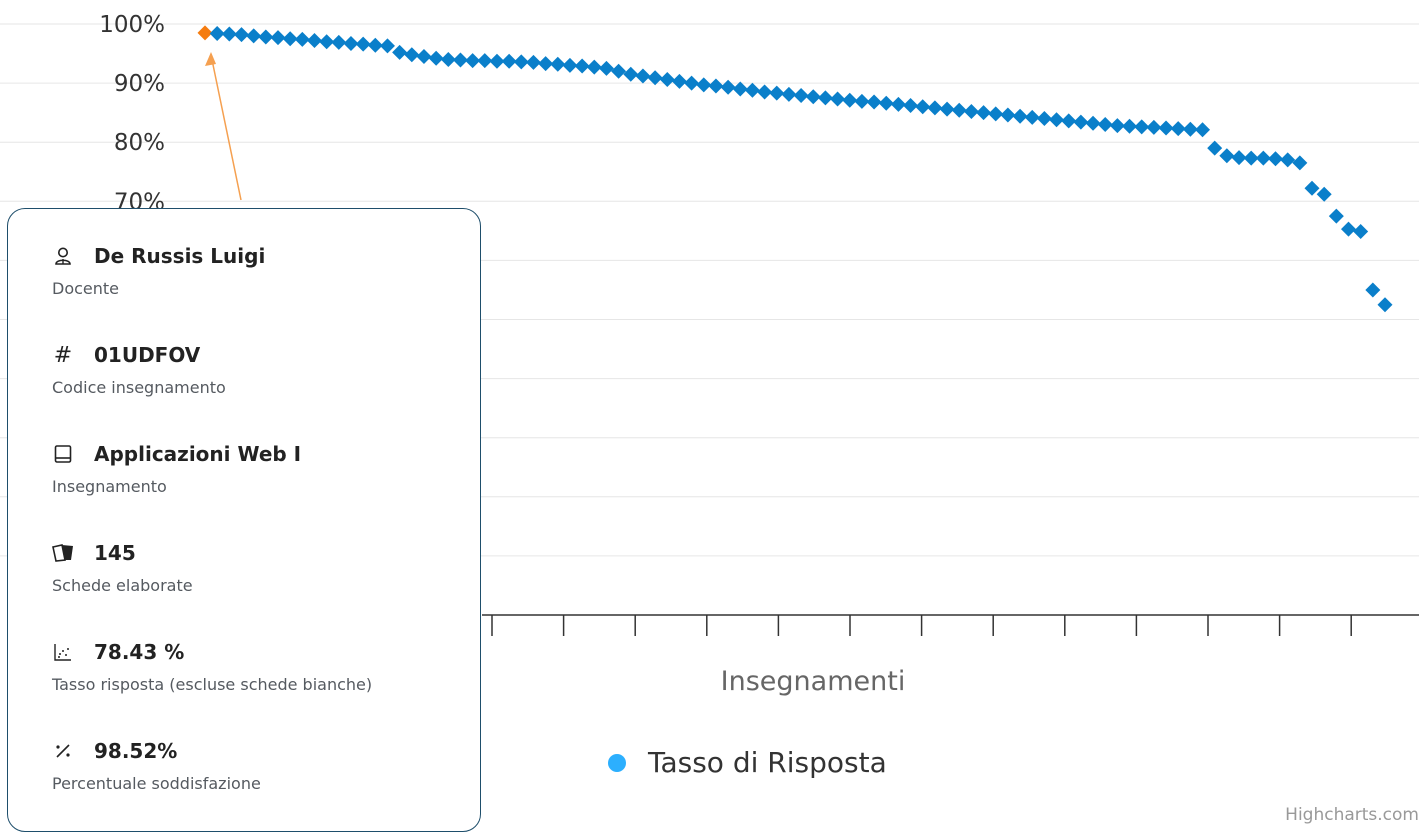 The image size is (1419, 834). I want to click on legend-label: Tasso di Risposta, so click(767, 762).